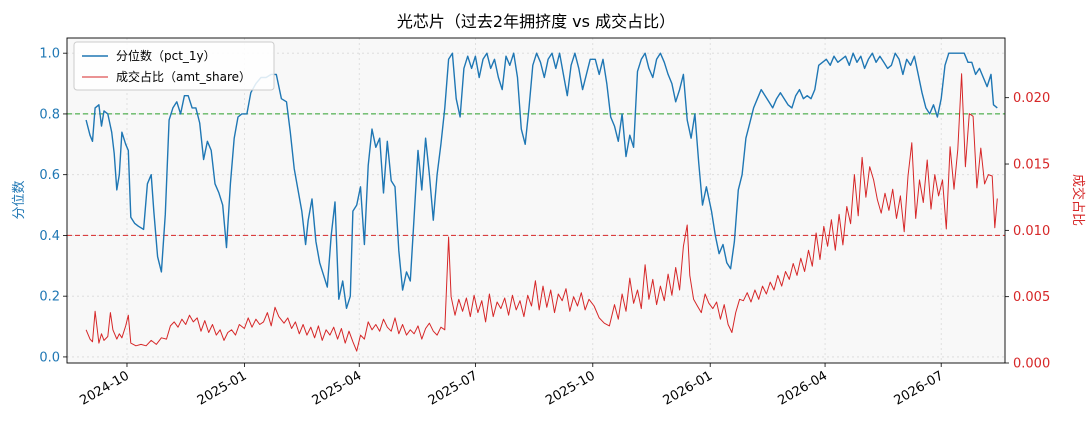 The image size is (1089, 429). Describe the element at coordinates (1031, 165) in the screenshot. I see `right-tick-label: 0.015` at that location.